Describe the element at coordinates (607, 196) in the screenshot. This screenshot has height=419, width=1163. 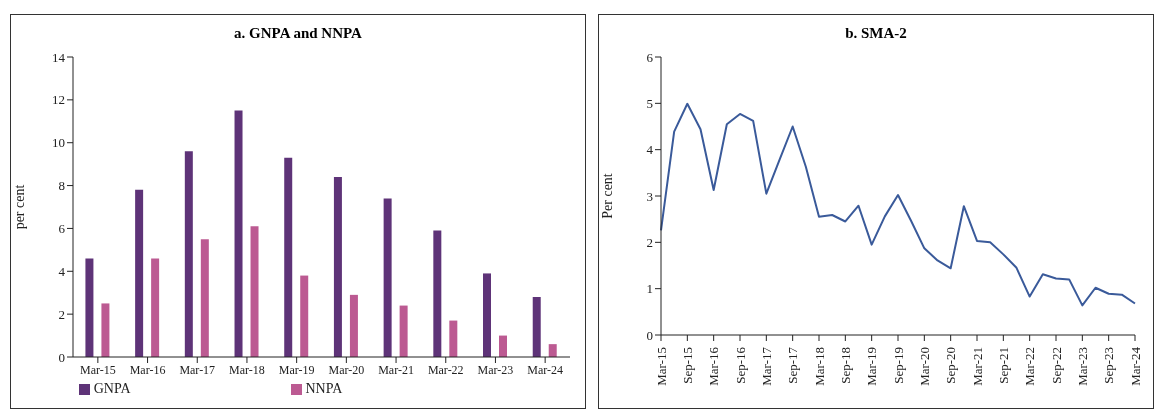
I see `y-axis-title: Per cent` at that location.